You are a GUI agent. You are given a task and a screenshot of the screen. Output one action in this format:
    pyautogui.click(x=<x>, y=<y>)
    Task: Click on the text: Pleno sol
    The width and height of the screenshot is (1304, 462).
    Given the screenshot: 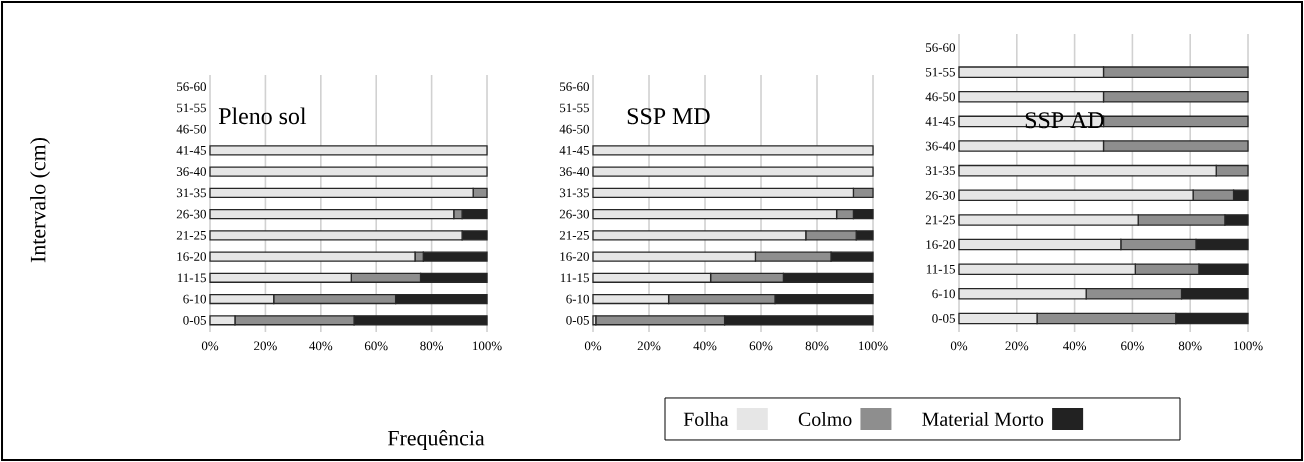 What is the action you would take?
    pyautogui.click(x=262, y=116)
    